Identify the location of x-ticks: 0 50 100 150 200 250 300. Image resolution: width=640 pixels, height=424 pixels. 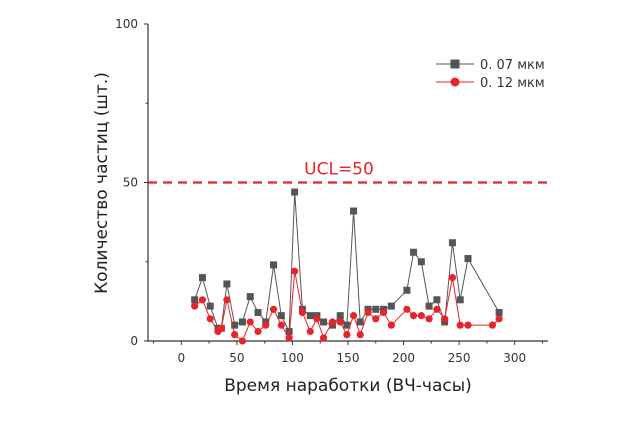
(348, 353).